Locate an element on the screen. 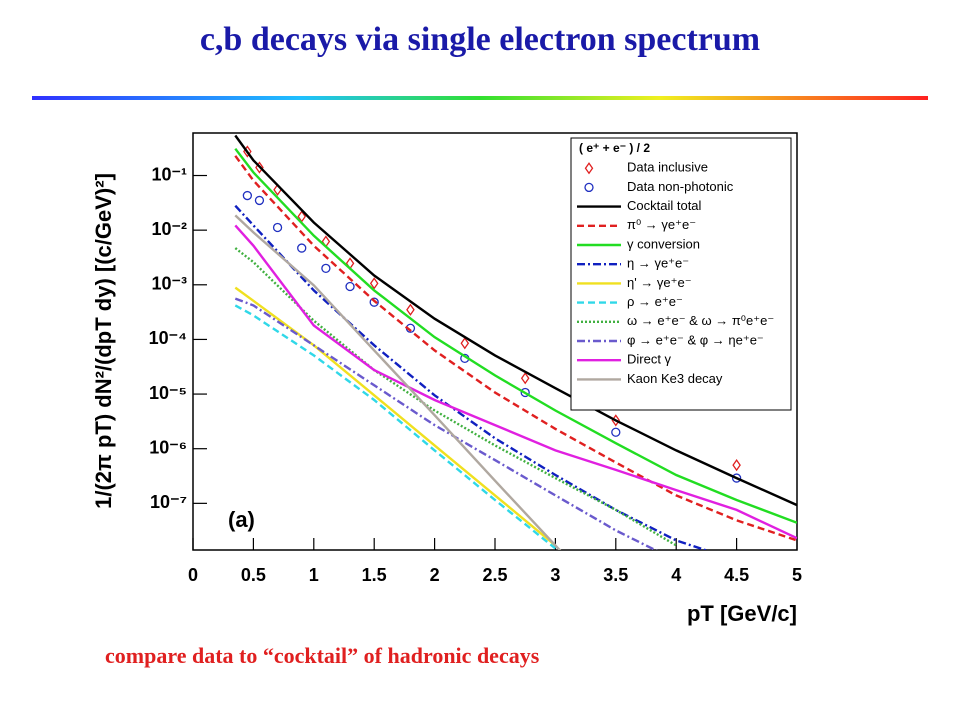 This screenshot has width=960, height=725. x-tick-label: 0.5 is located at coordinates (253, 575).